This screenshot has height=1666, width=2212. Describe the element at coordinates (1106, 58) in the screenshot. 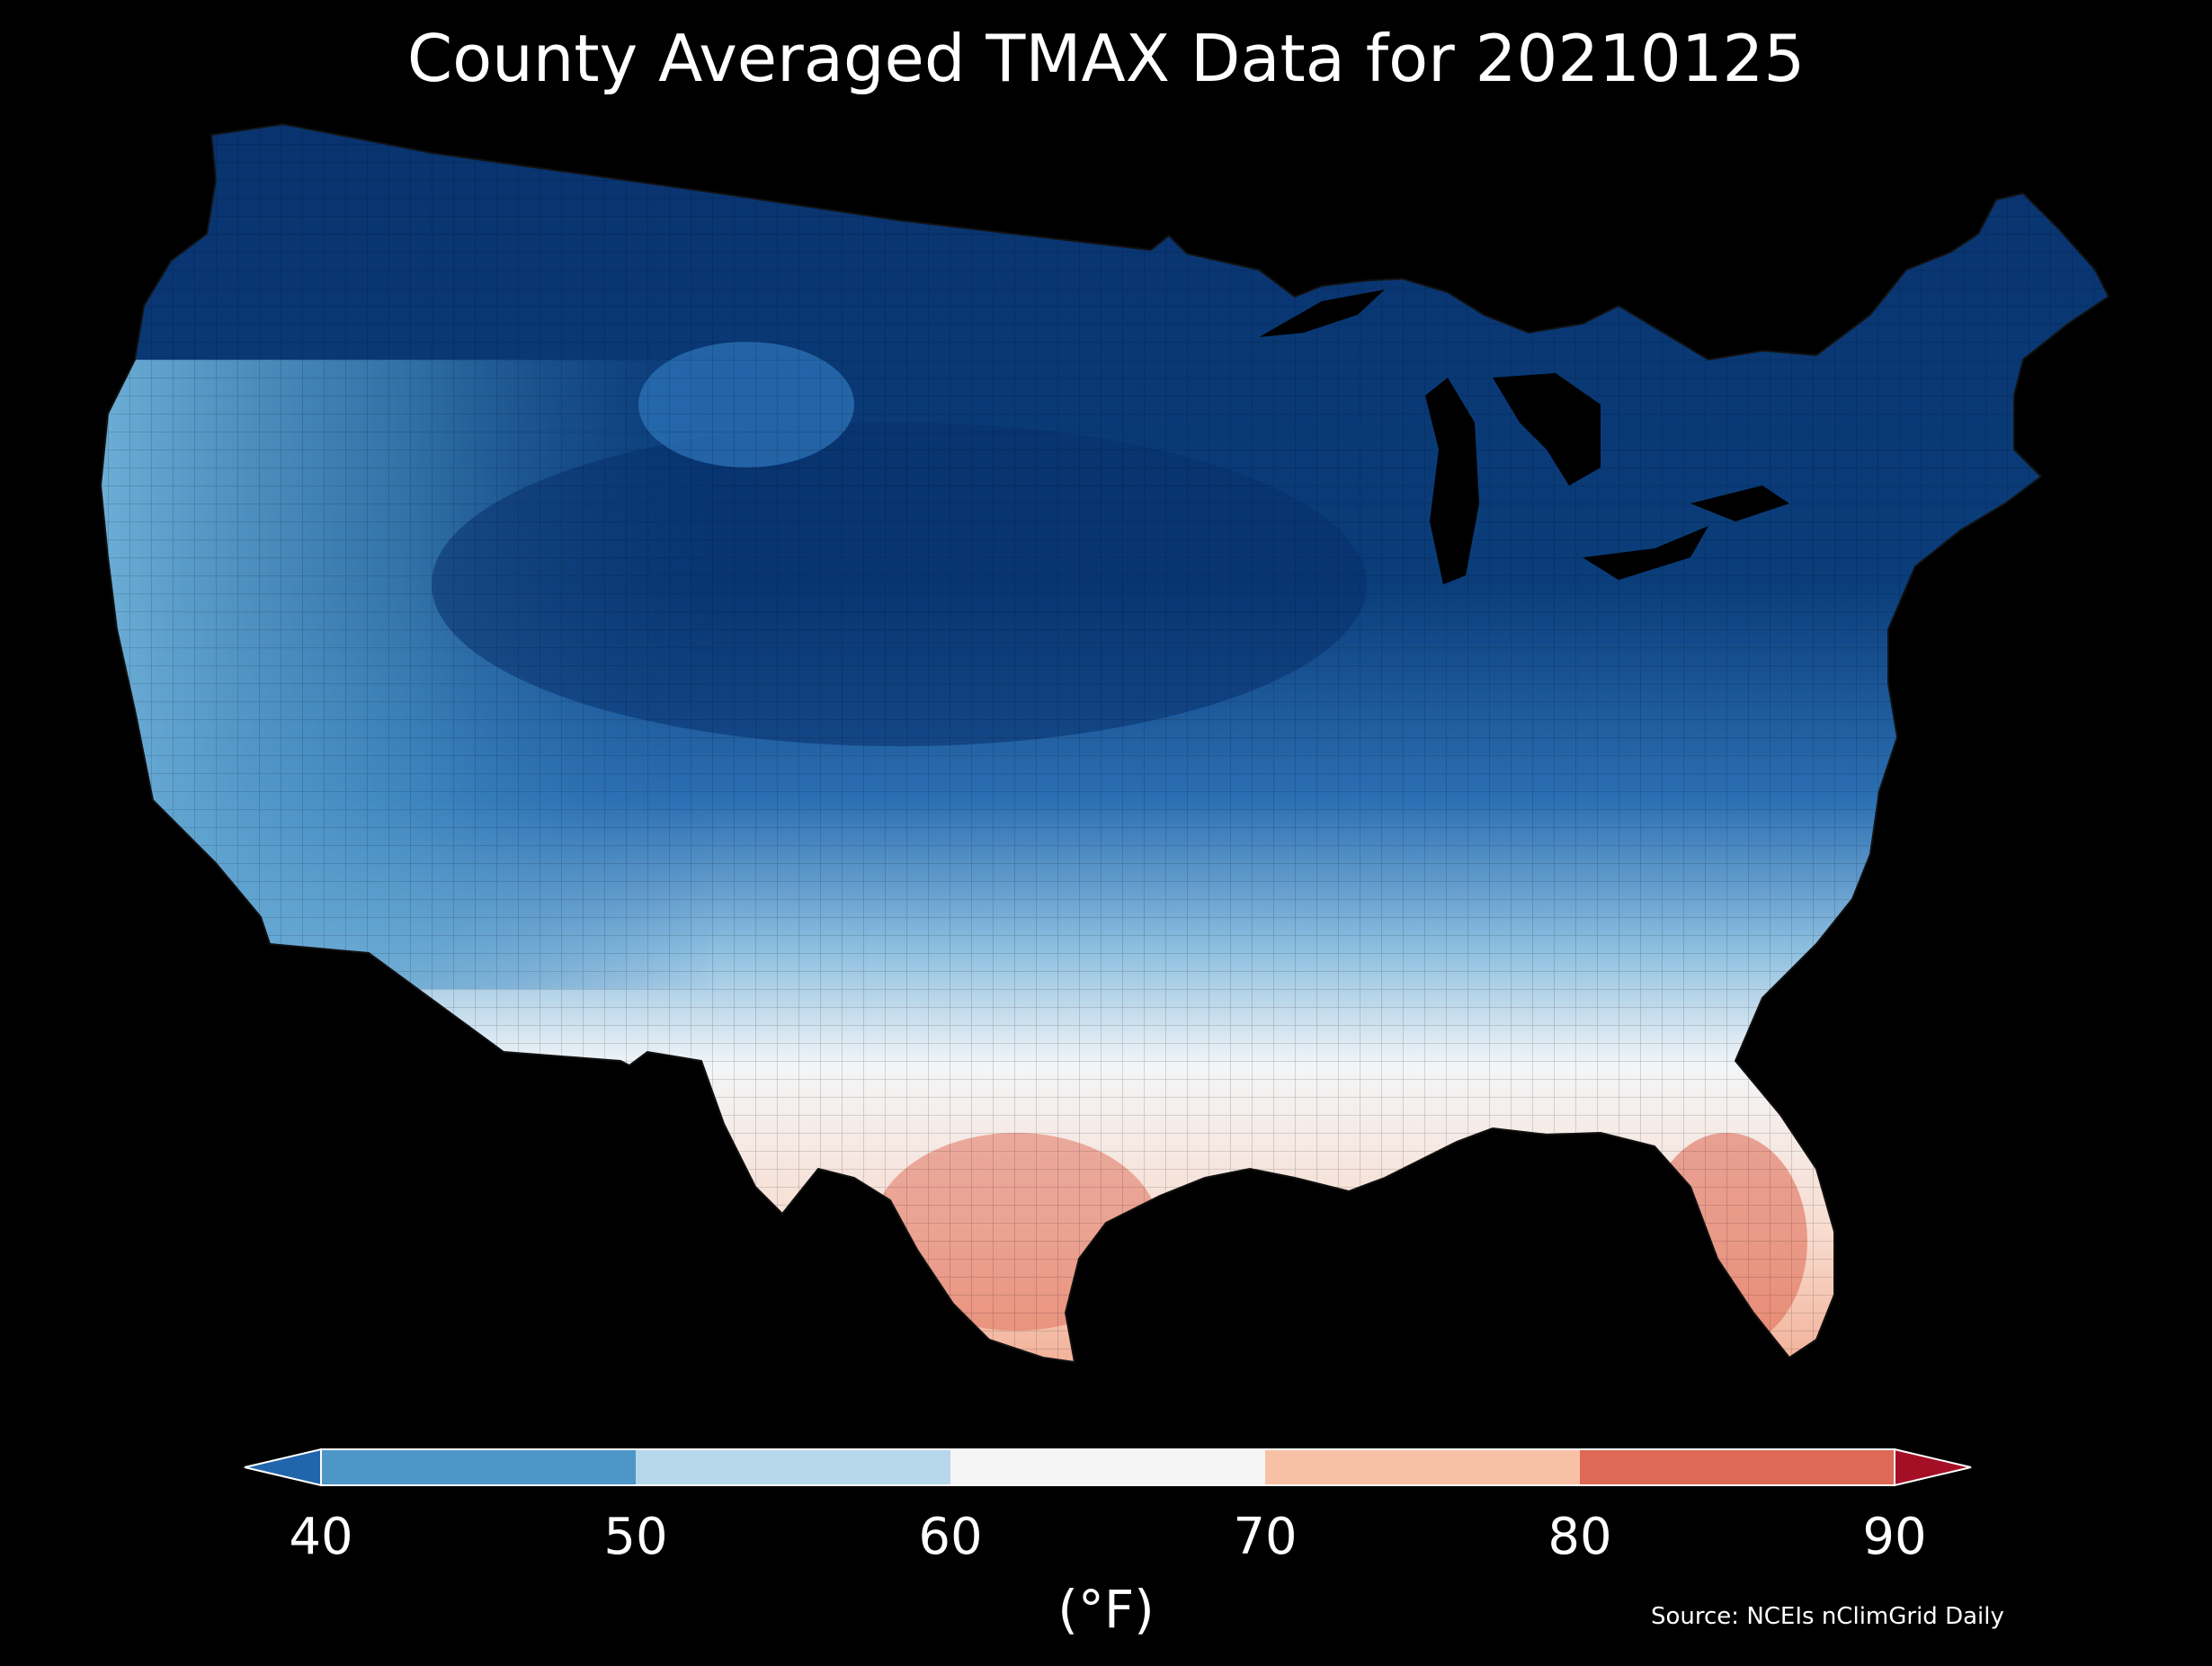

I see `map-title: County Averaged TMAX Data for 20210125` at that location.